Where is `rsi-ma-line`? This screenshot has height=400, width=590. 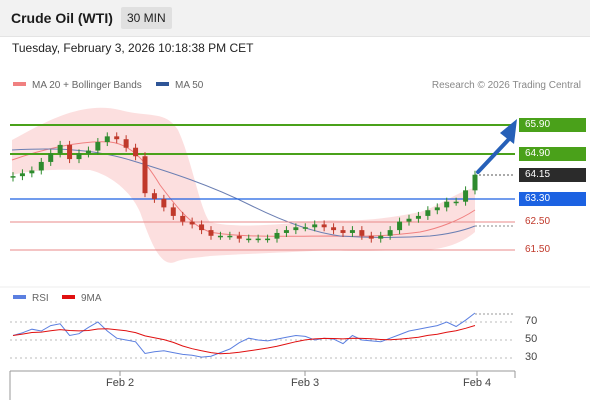
rsi-ma-line is located at coordinates (244, 340).